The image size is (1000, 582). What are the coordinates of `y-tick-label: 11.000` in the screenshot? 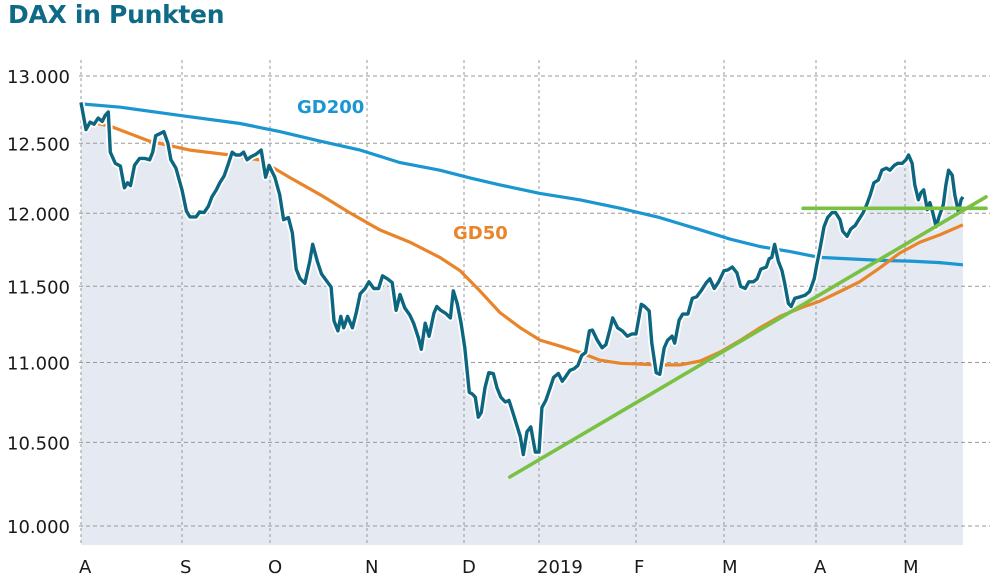 It's located at (38, 364).